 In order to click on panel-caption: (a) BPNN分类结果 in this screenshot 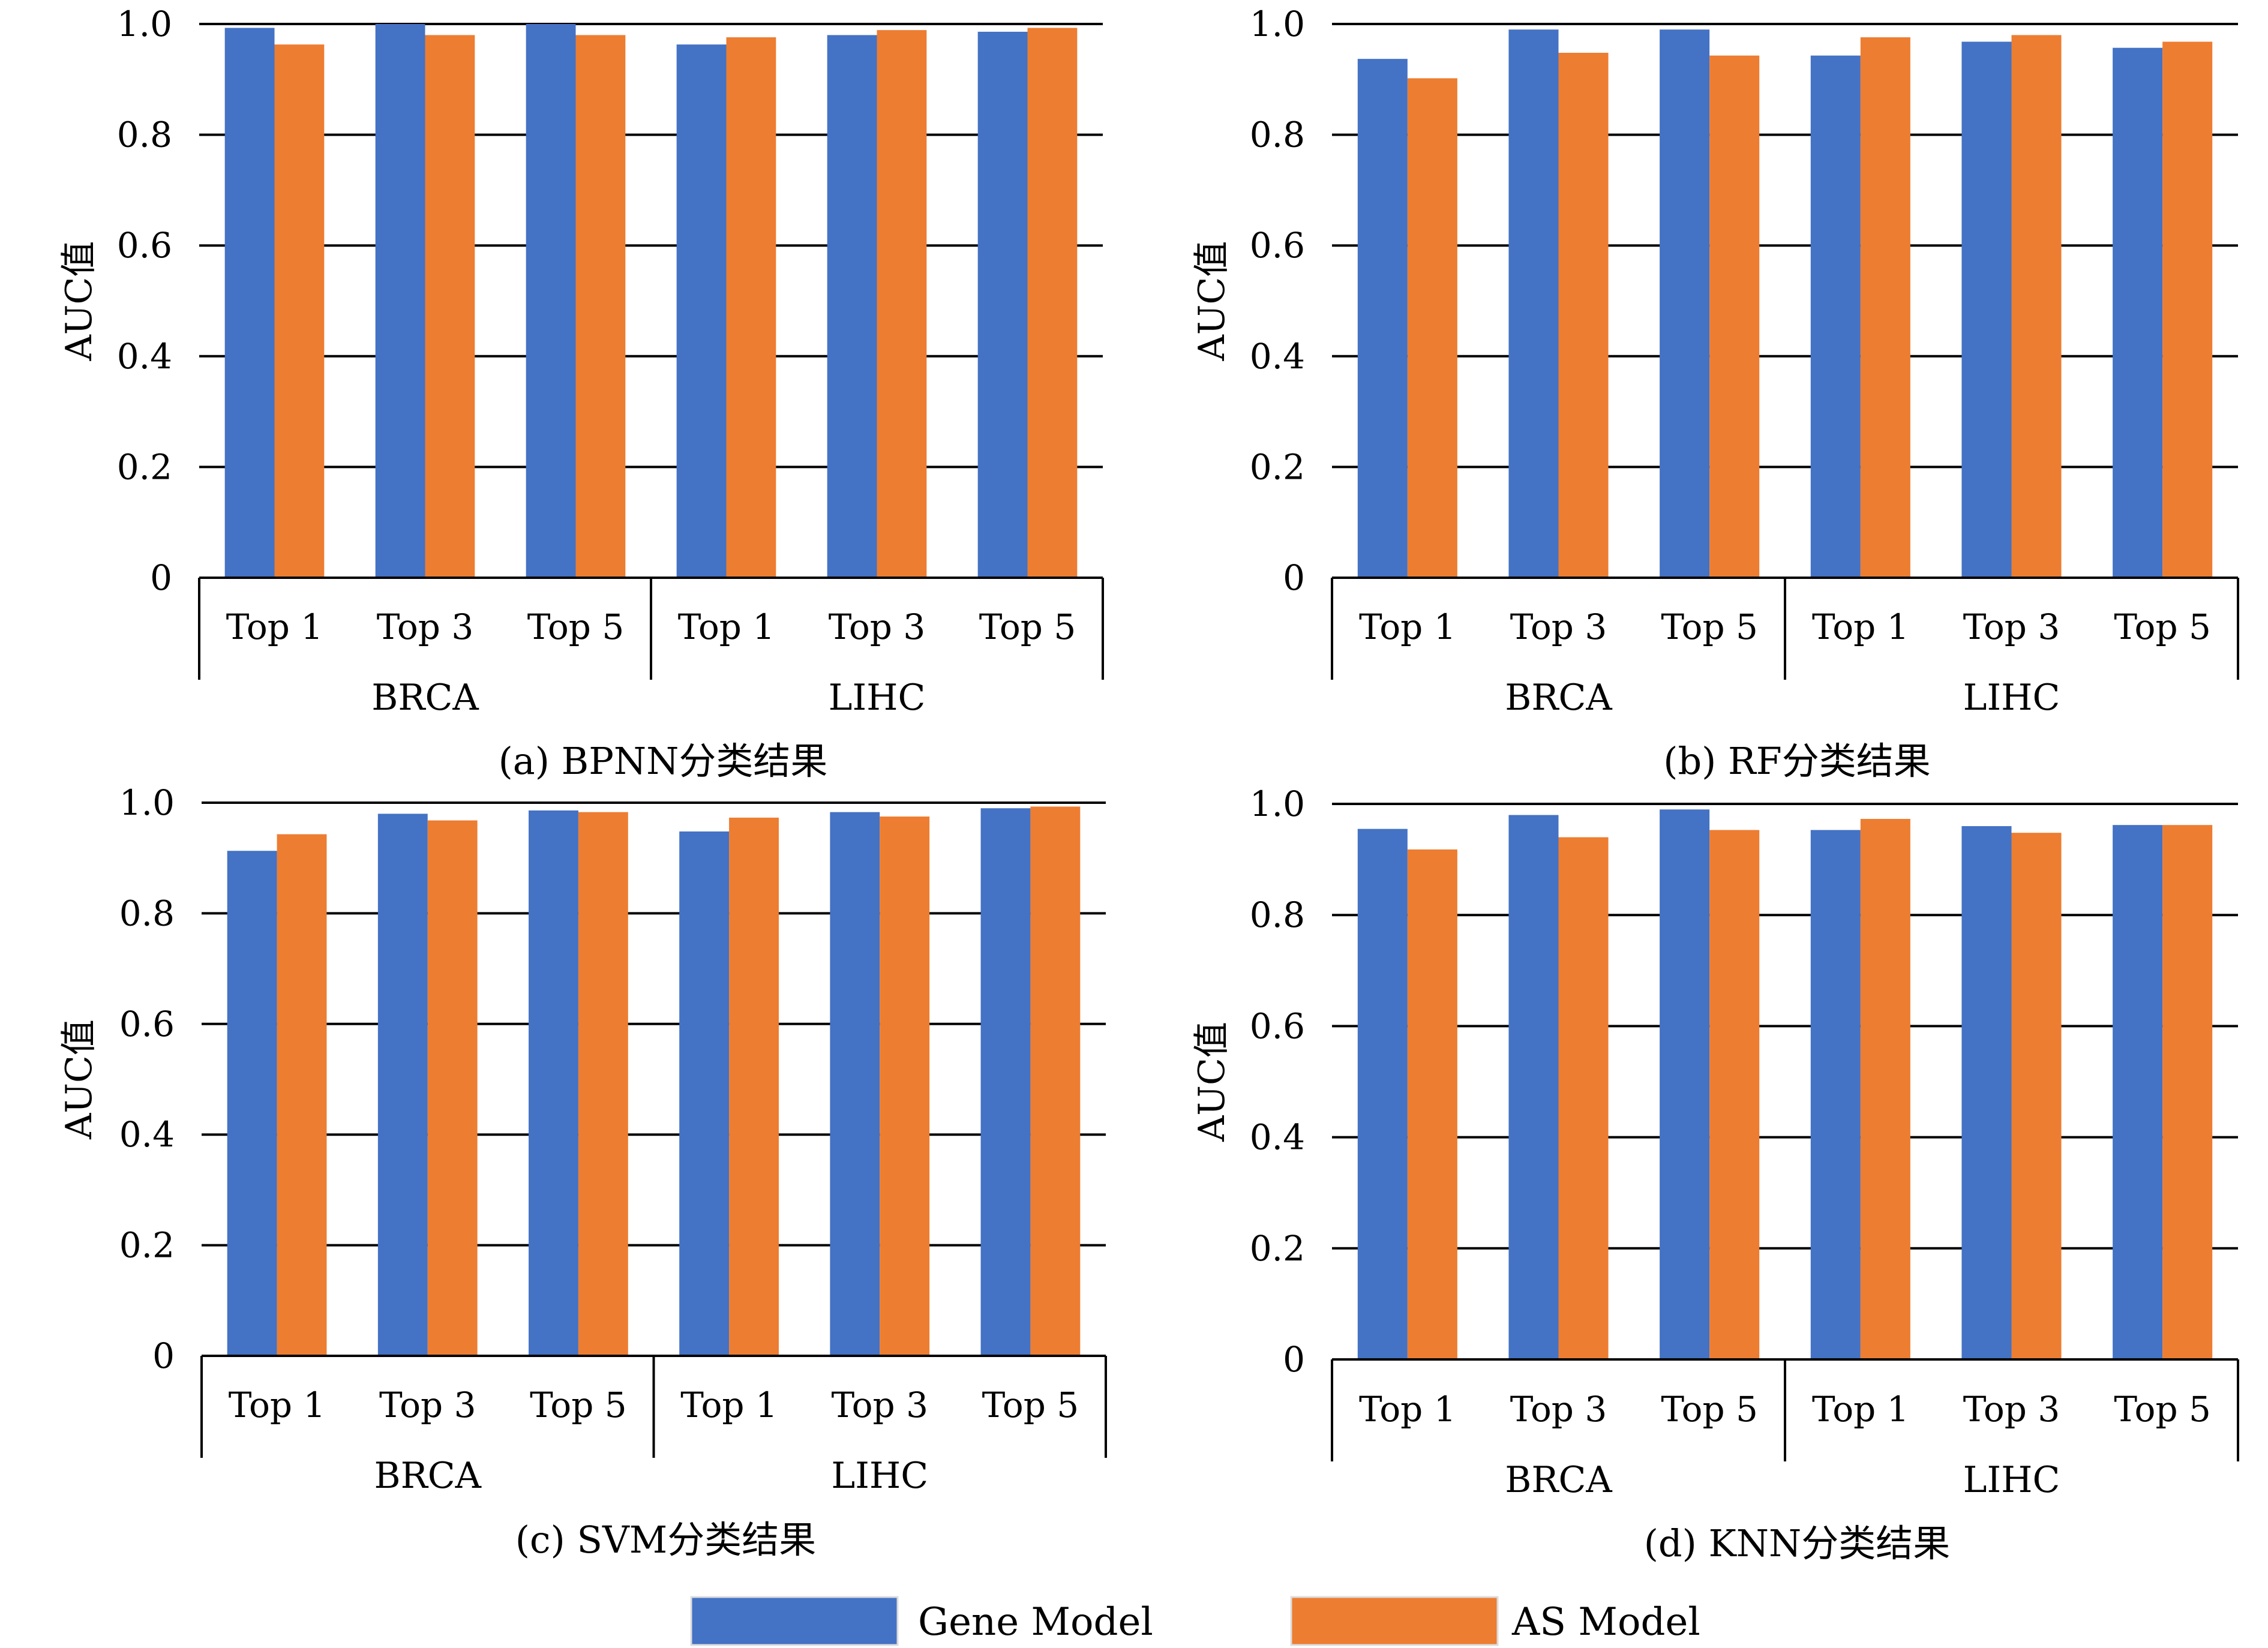, I will do `click(664, 761)`.